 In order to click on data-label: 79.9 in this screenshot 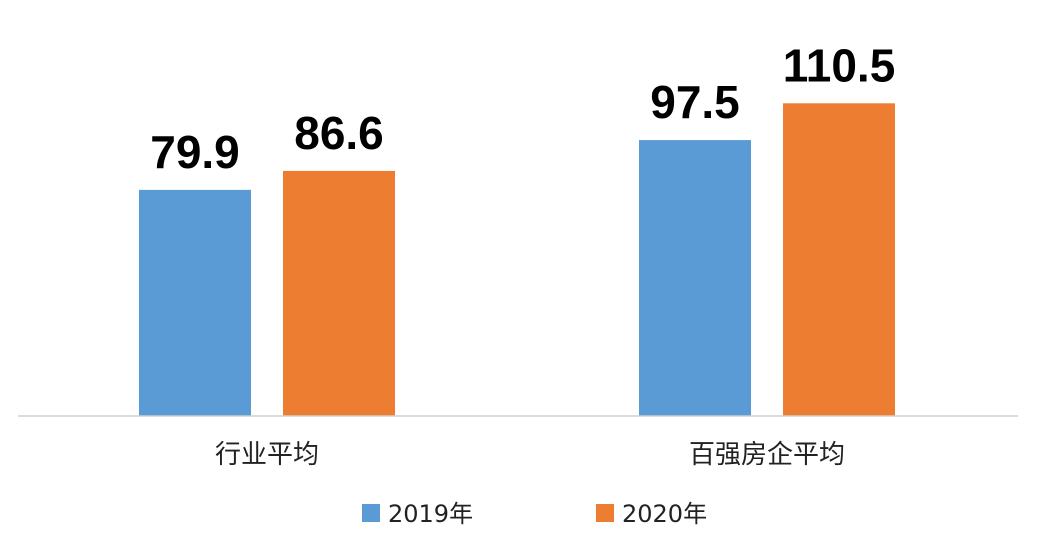, I will do `click(195, 152)`.